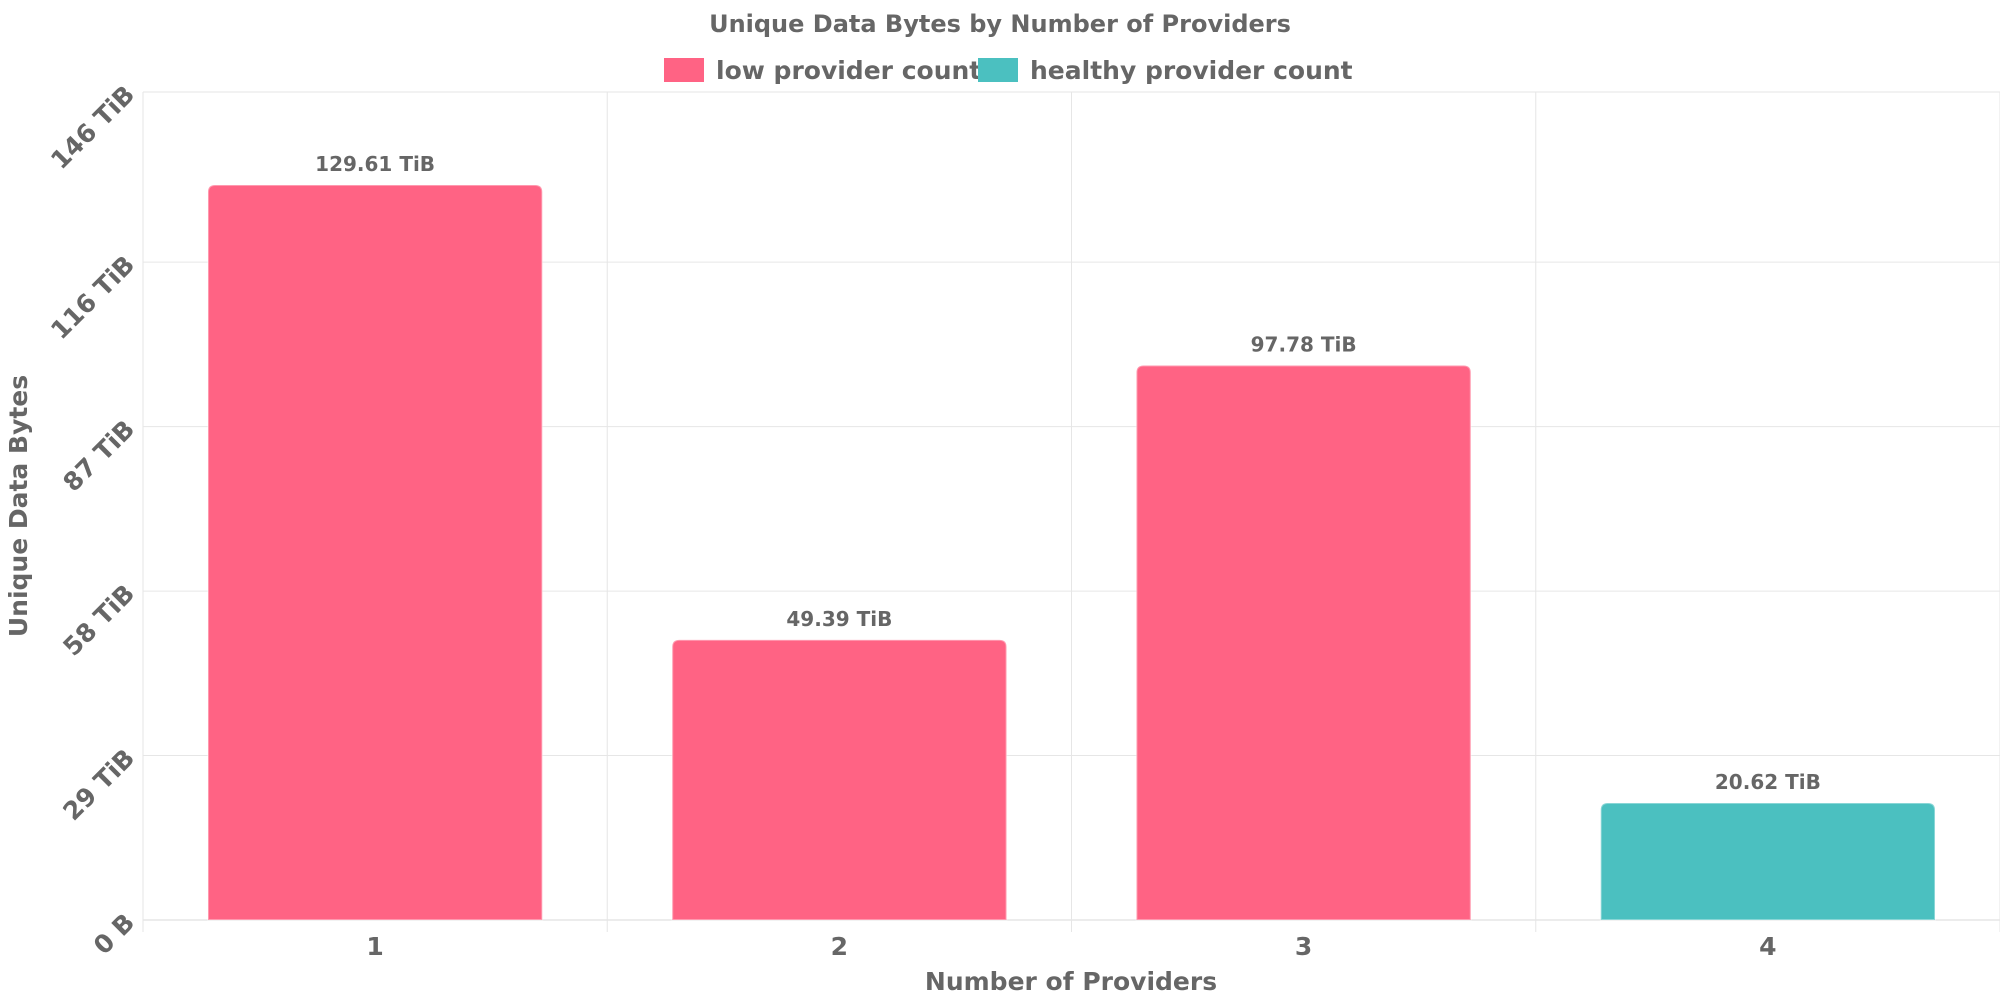  I want to click on x-tick-label: 3, so click(1303, 946).